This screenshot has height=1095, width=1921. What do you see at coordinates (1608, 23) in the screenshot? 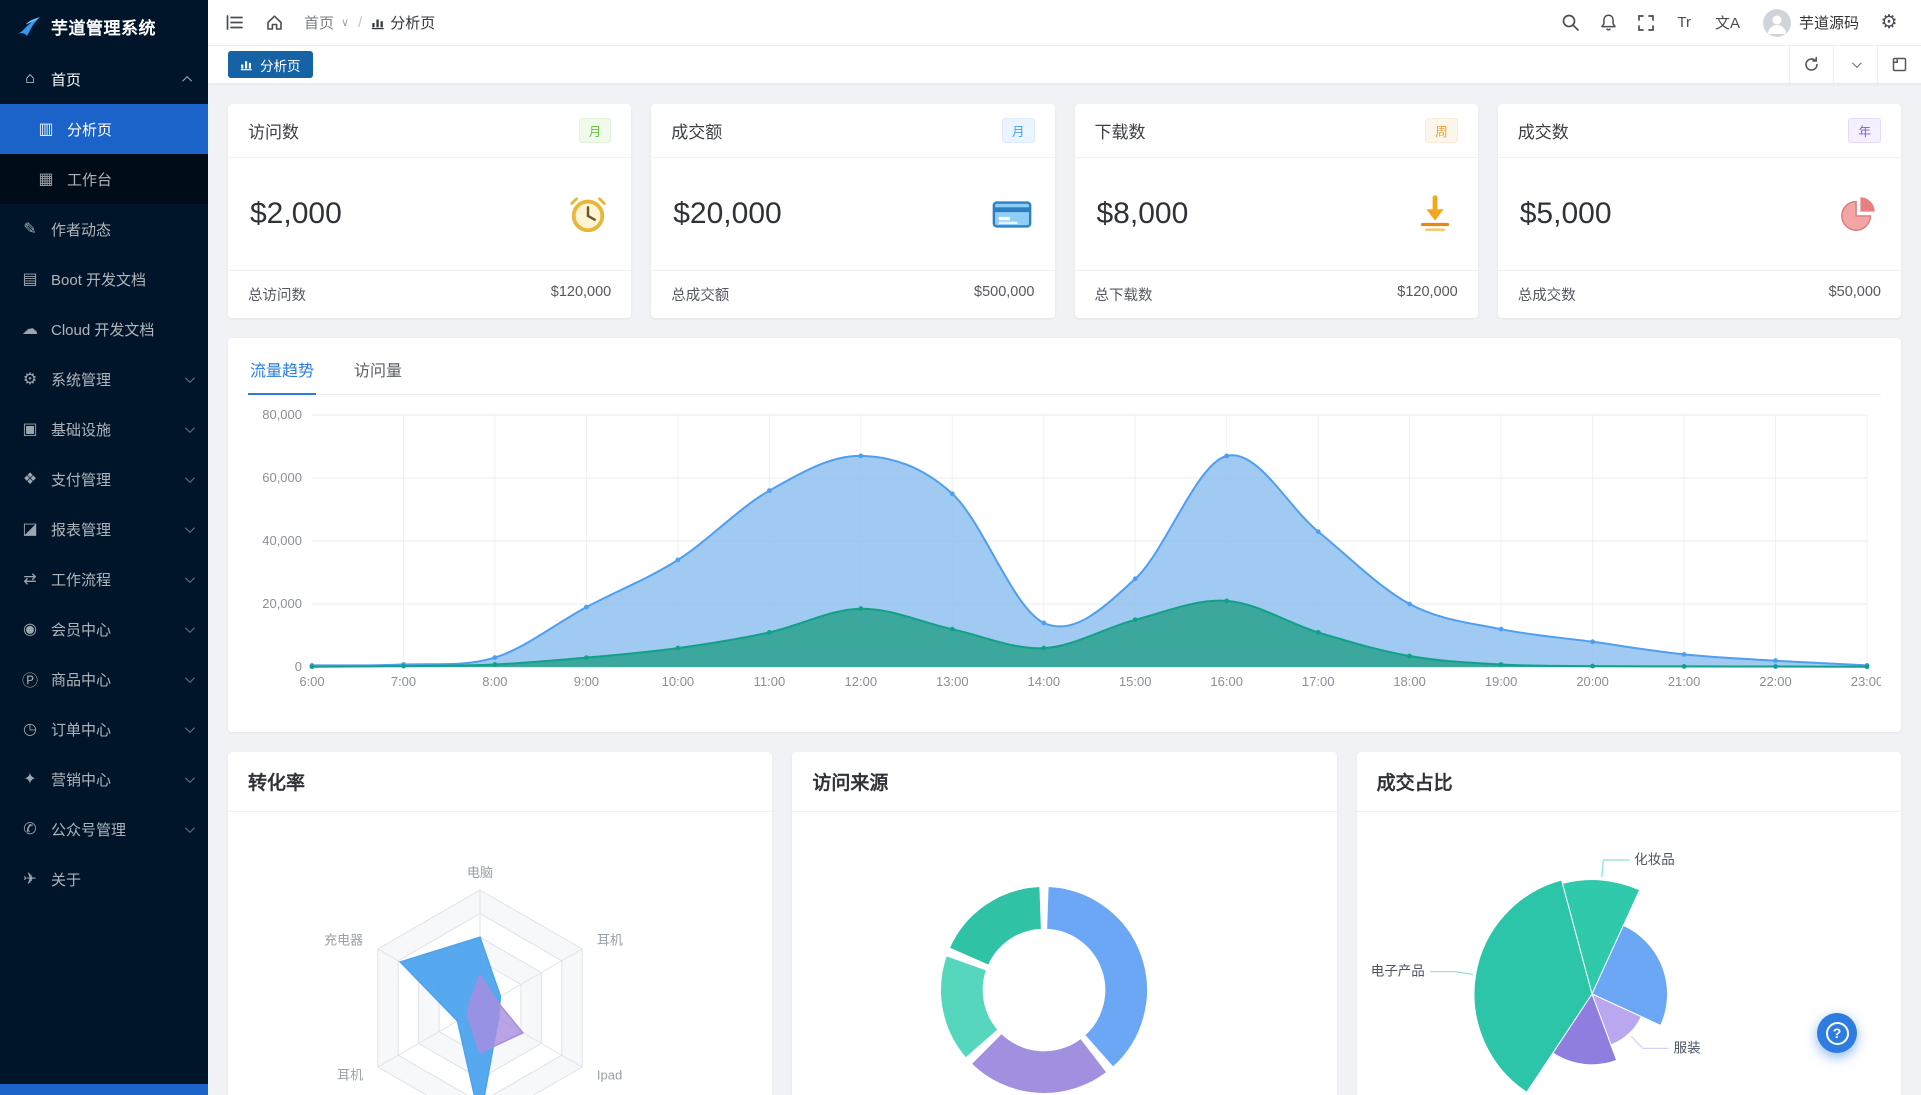
I see `notification-bell-icon` at bounding box center [1608, 23].